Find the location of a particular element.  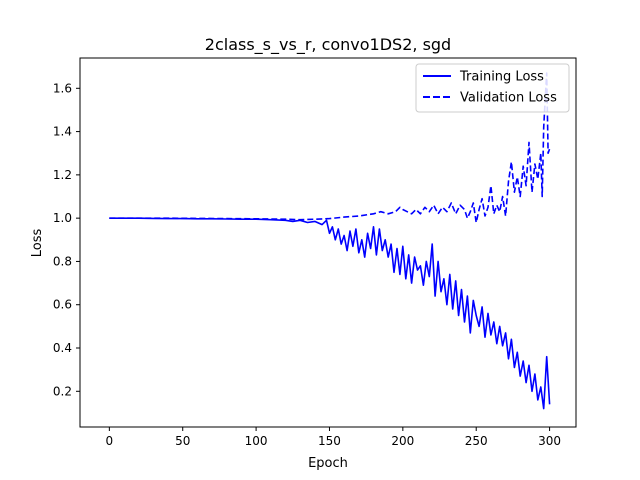

y-axis-label: Loss is located at coordinates (37, 243).